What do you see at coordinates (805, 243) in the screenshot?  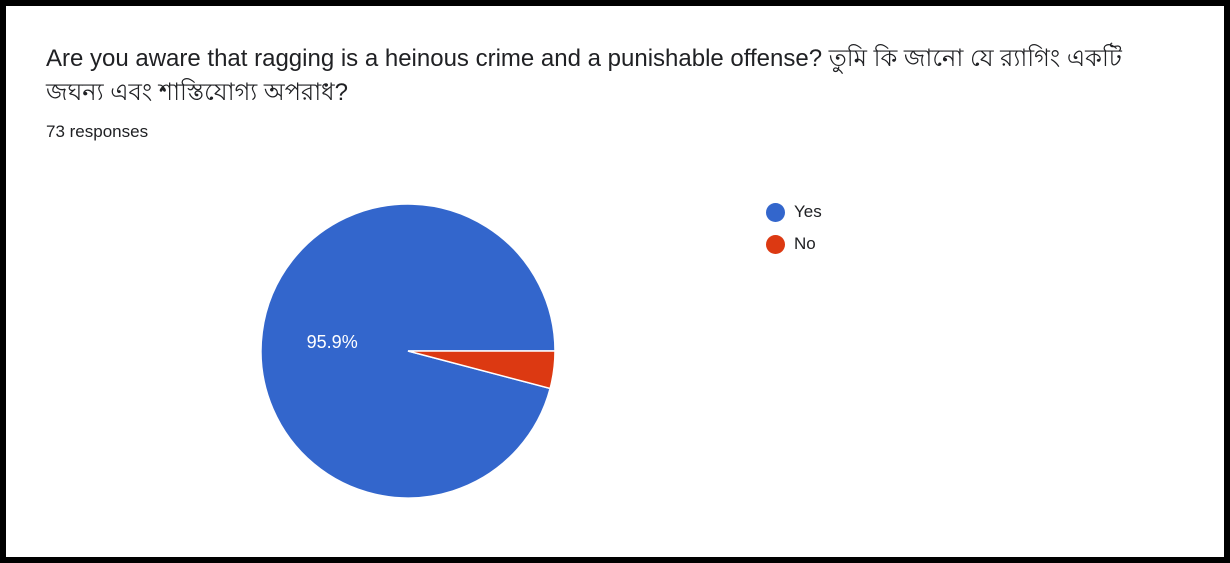 I see `legend-label: No` at bounding box center [805, 243].